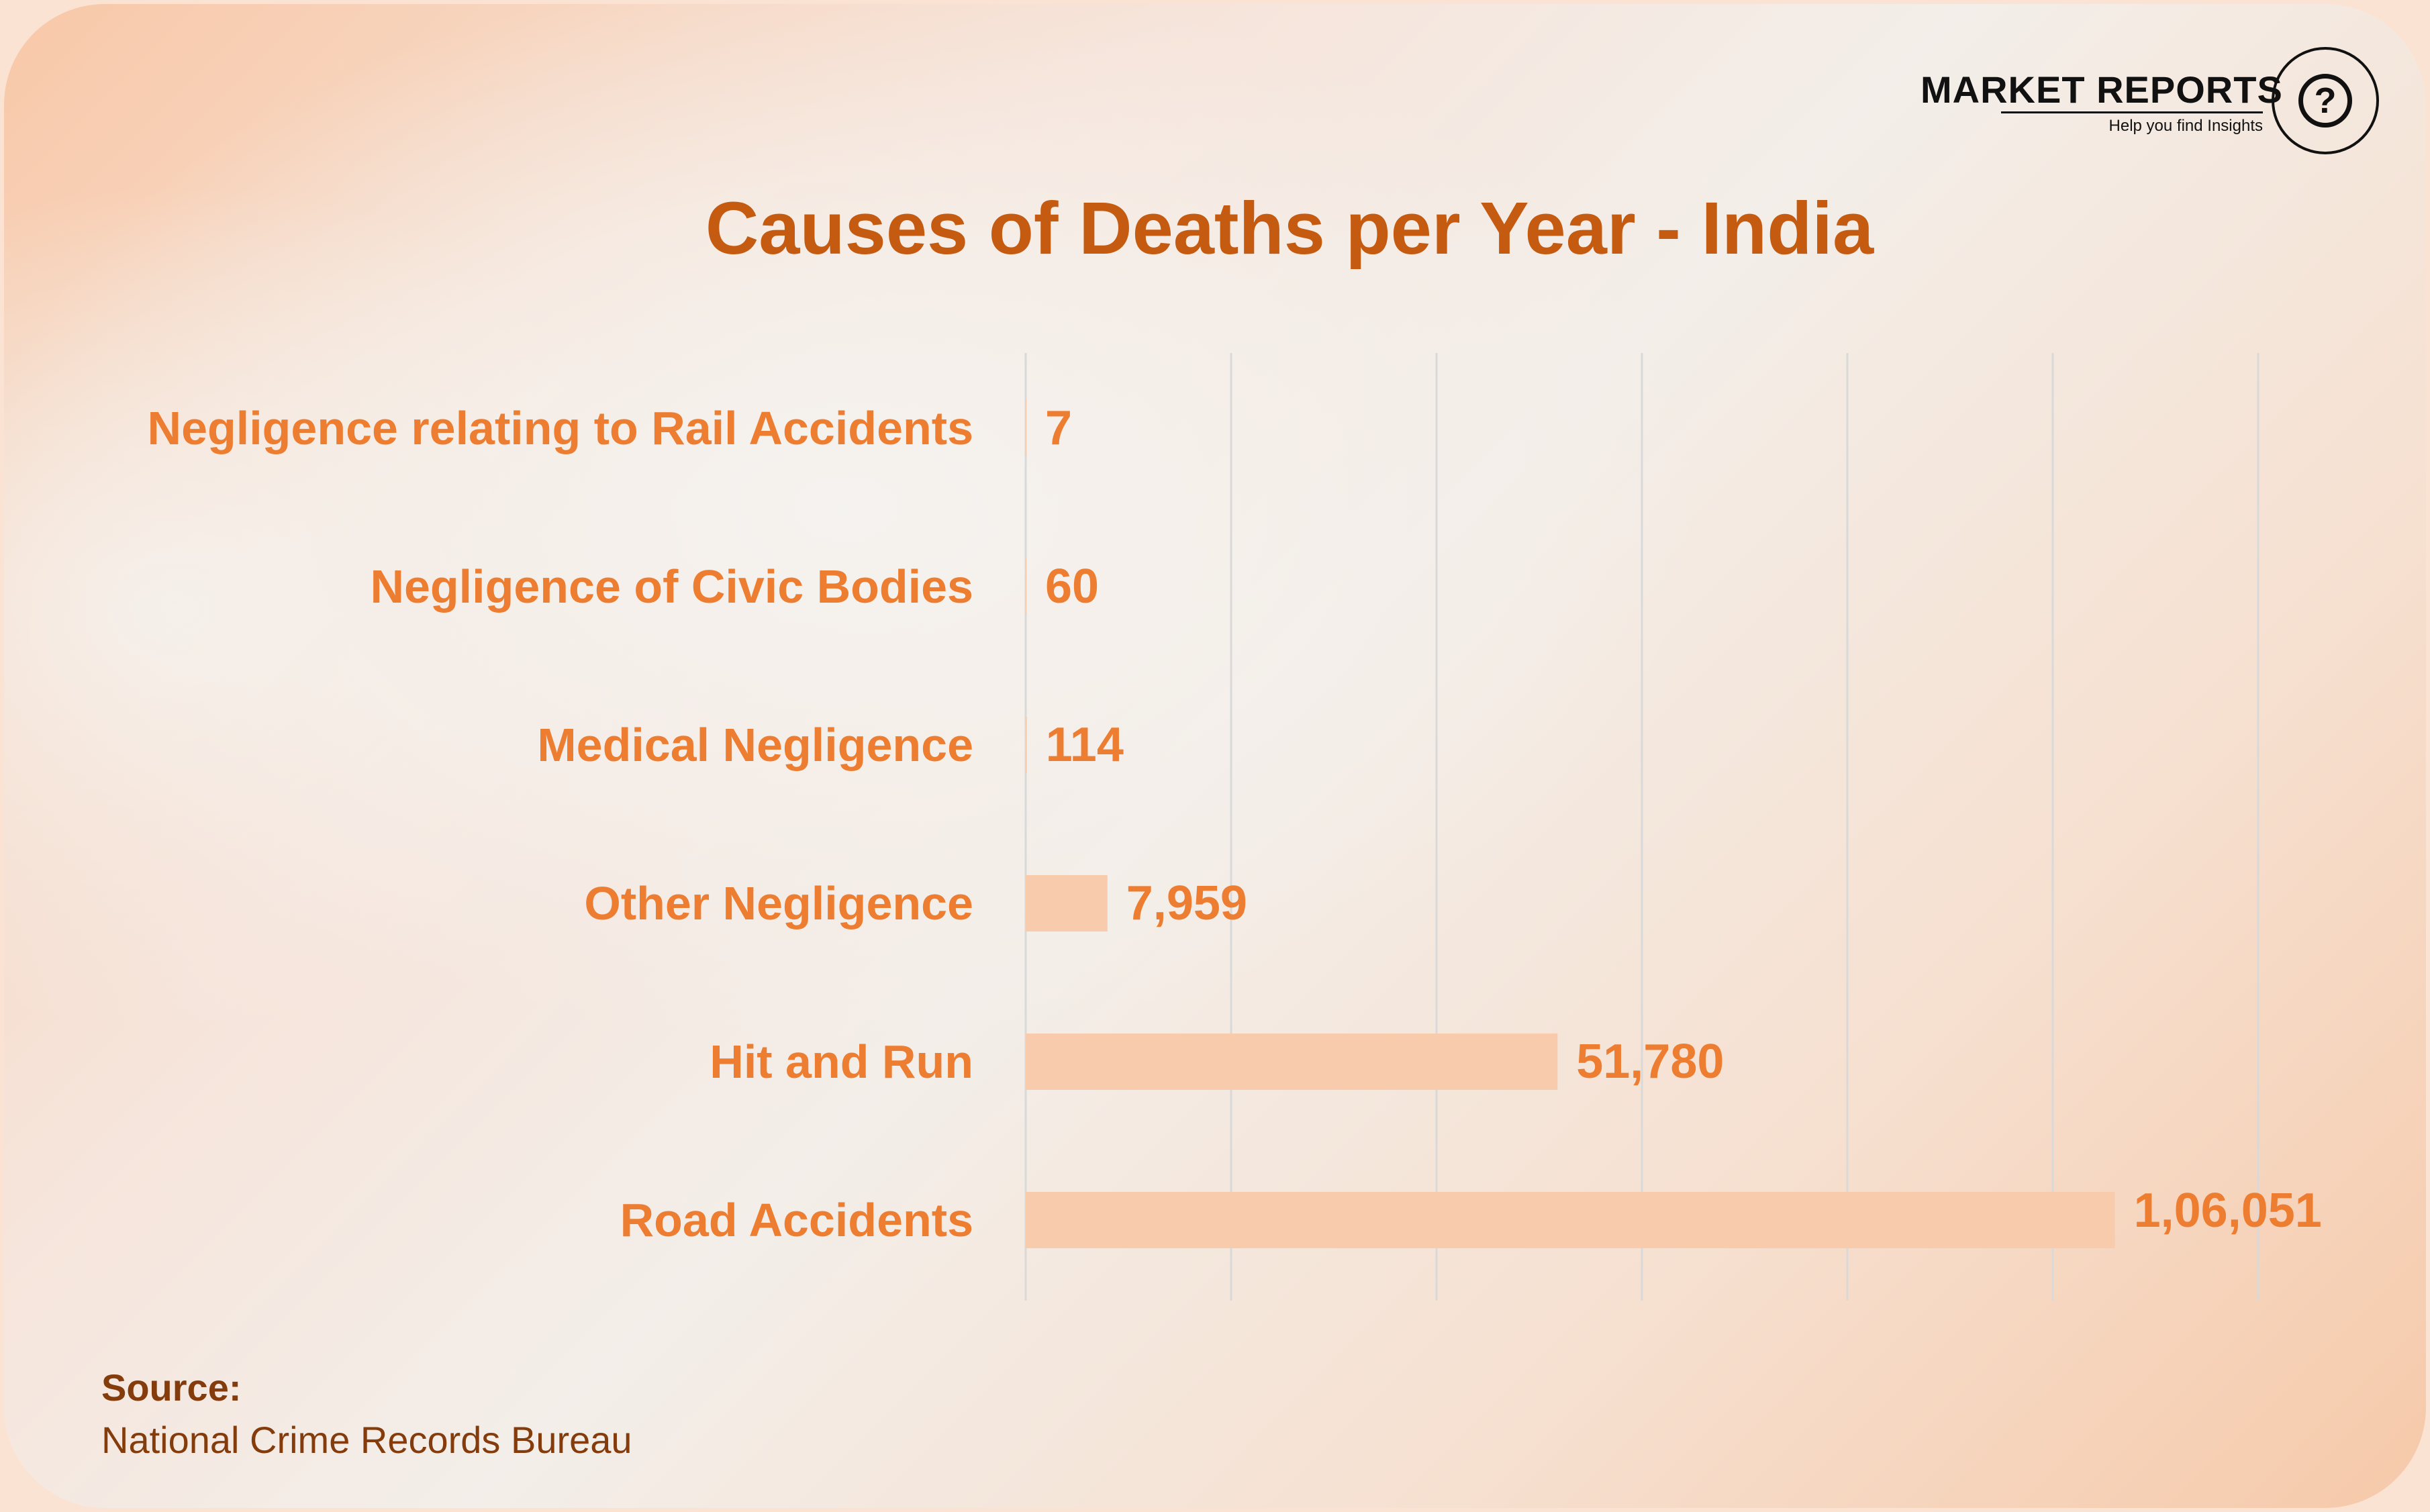 This screenshot has width=2430, height=1512. Describe the element at coordinates (797, 1220) in the screenshot. I see `category-label: Road Accidents` at that location.